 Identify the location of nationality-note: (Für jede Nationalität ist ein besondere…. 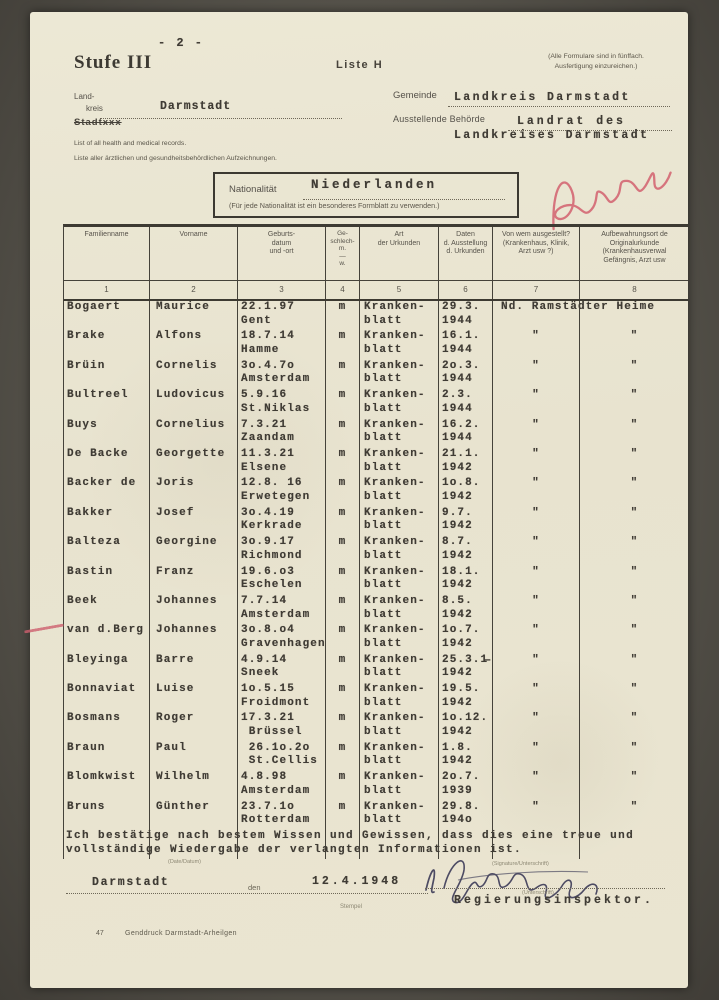
(334, 205).